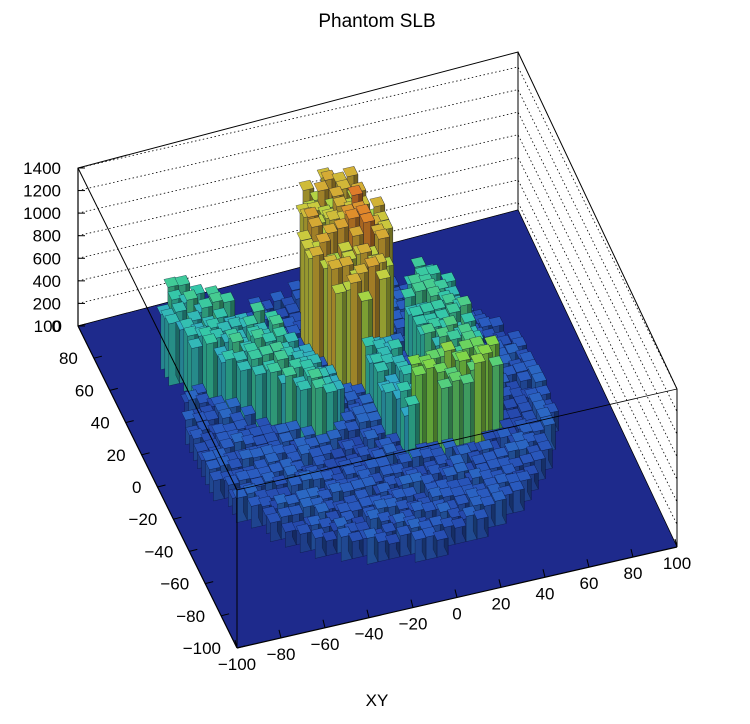  What do you see at coordinates (158, 551) in the screenshot?
I see `y-tick-label: −40` at bounding box center [158, 551].